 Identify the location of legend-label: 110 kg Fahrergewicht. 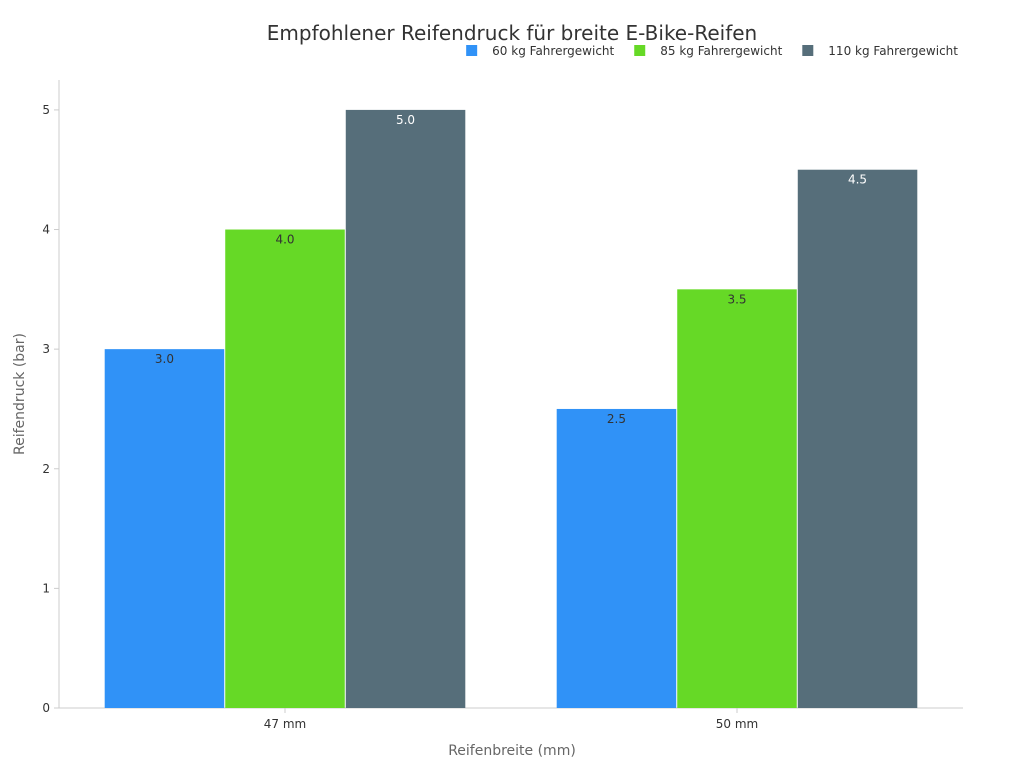
(893, 51).